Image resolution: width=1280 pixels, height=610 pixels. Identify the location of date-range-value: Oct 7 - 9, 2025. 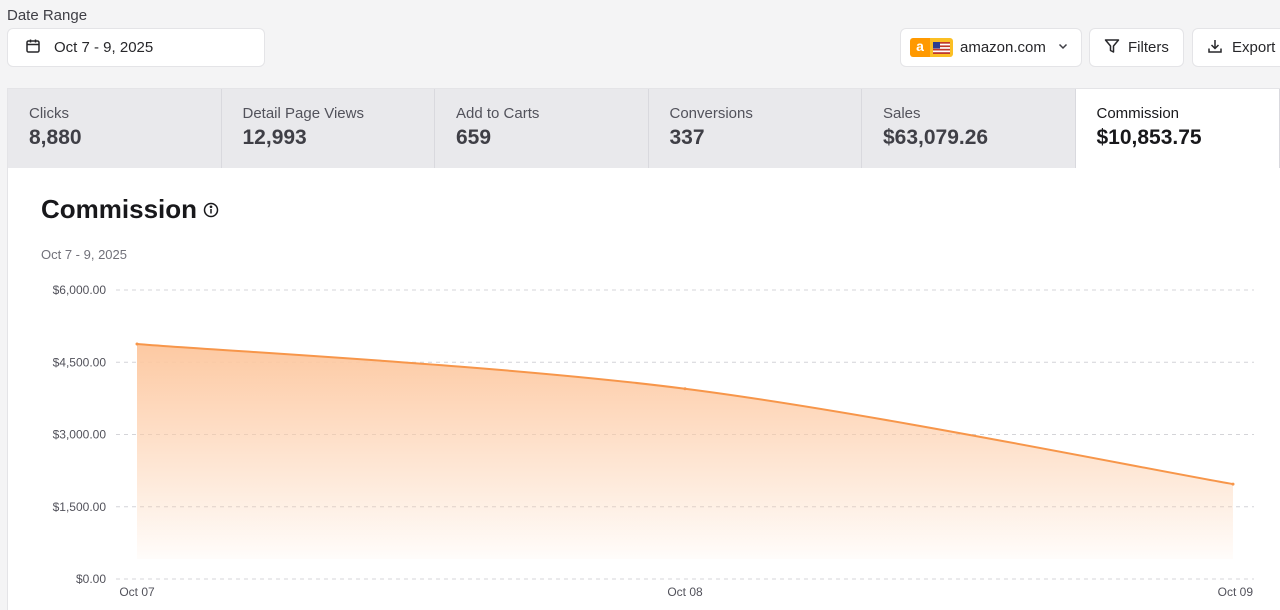
(104, 47).